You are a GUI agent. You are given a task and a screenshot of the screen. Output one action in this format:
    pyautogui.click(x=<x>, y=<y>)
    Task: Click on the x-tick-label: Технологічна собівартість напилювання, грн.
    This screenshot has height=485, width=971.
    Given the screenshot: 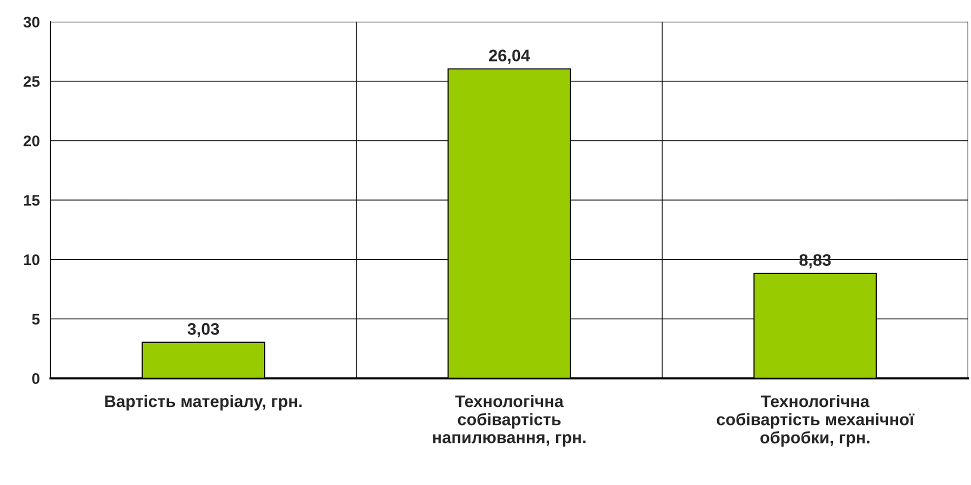 What is the action you would take?
    pyautogui.click(x=509, y=420)
    